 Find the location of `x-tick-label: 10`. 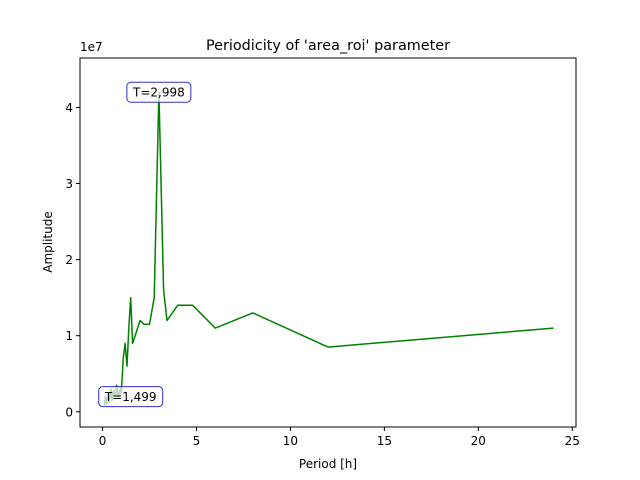

x-tick-label: 10 is located at coordinates (290, 441).